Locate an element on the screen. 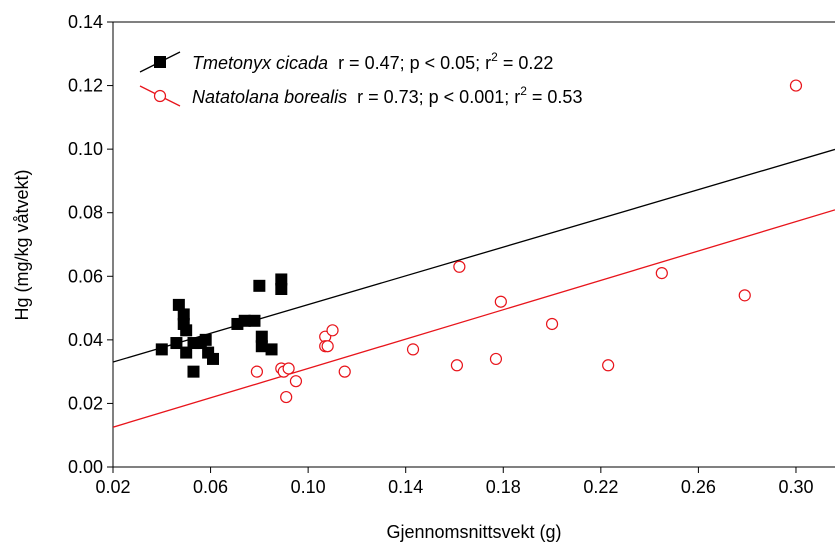  x-tick-label: 0.18 is located at coordinates (503, 487).